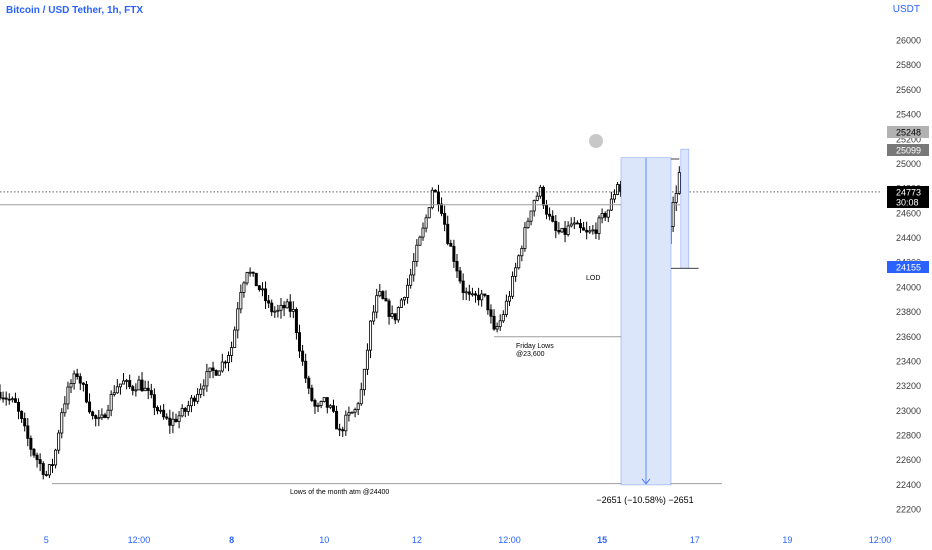 The height and width of the screenshot is (550, 932). Describe the element at coordinates (908, 386) in the screenshot. I see `price-tick-label: 23200` at that location.